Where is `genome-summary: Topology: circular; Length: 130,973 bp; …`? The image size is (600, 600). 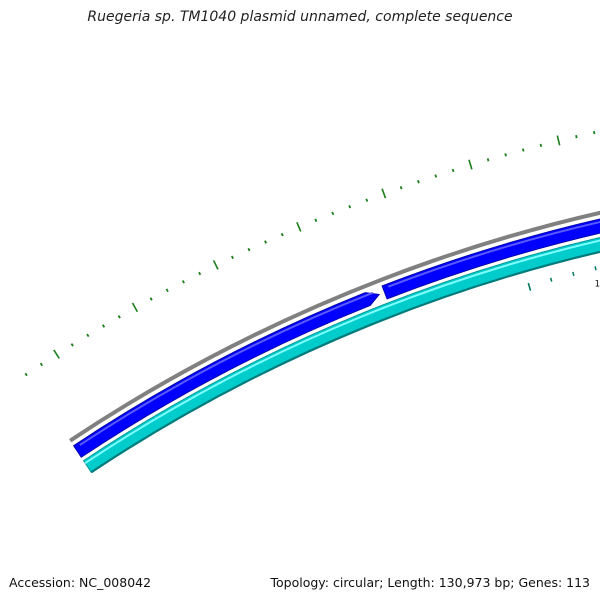 genome-summary: Topology: circular; Length: 130,973 bp; … is located at coordinates (430, 582).